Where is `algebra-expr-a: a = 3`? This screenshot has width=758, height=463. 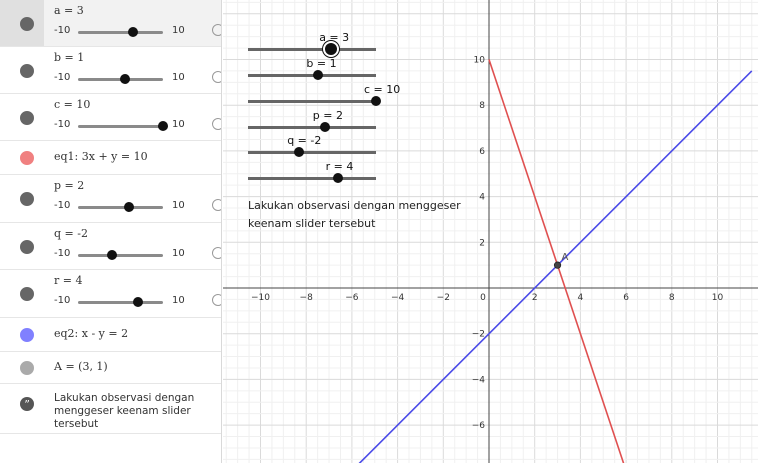
algebra-expr-a: a = 3 is located at coordinates (69, 10).